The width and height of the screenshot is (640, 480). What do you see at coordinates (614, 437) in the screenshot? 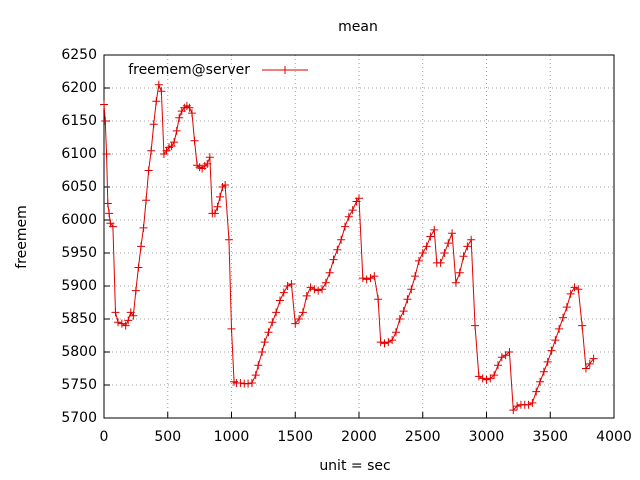
I see `x-tick-label: 4000` at bounding box center [614, 437].